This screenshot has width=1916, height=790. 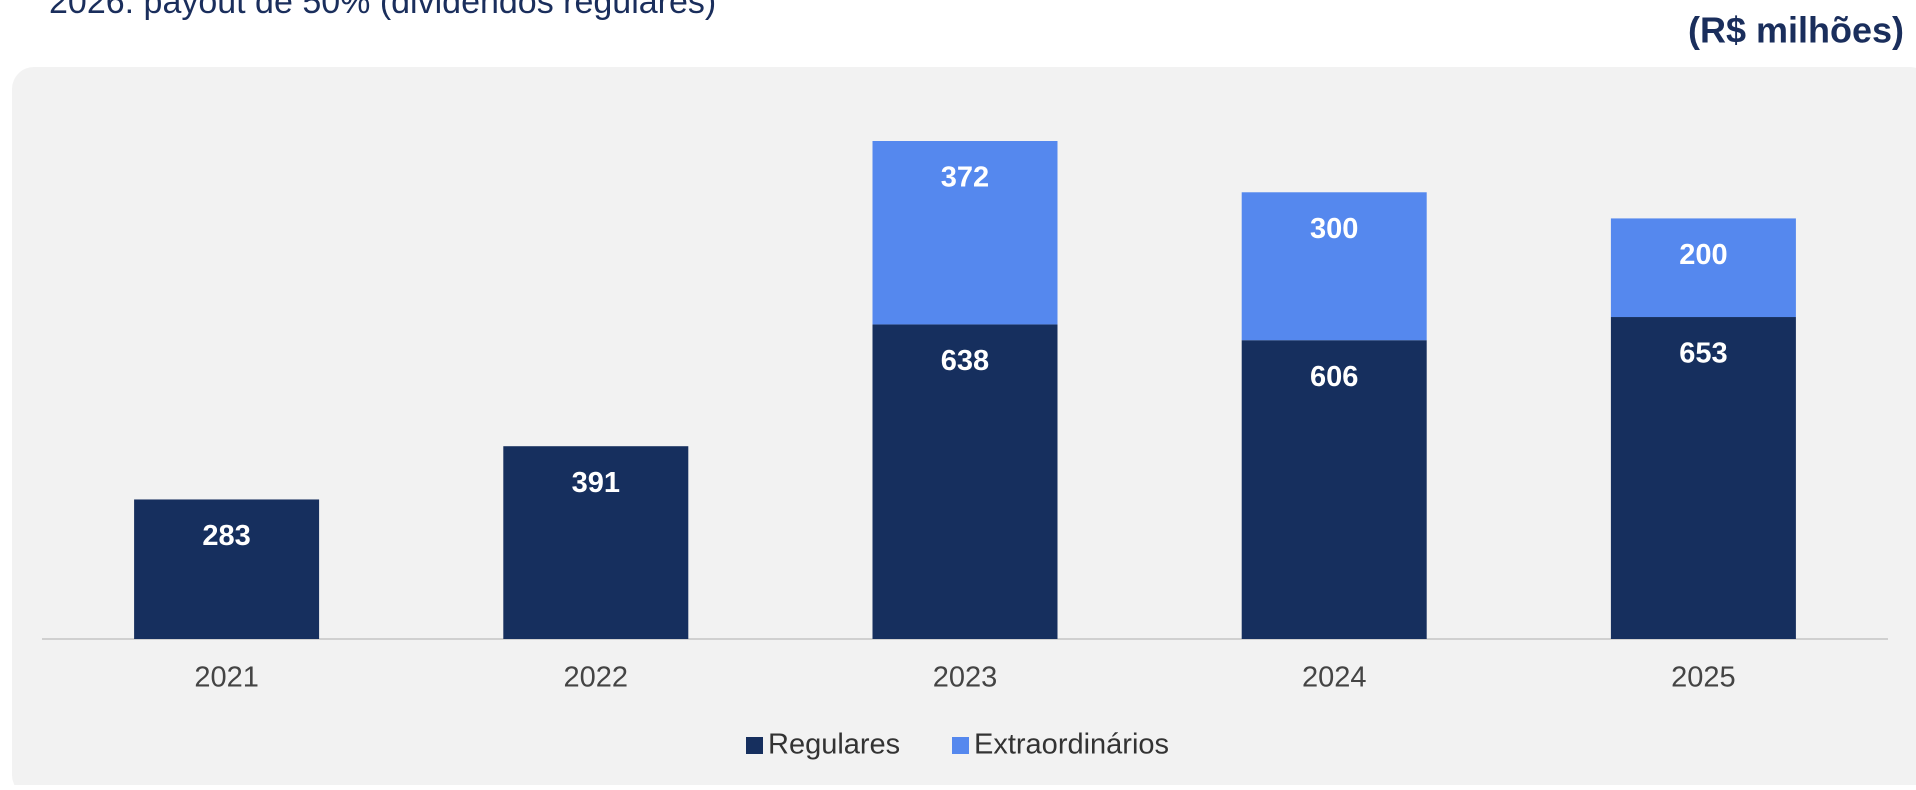 I want to click on data-label: 283, so click(x=226, y=536).